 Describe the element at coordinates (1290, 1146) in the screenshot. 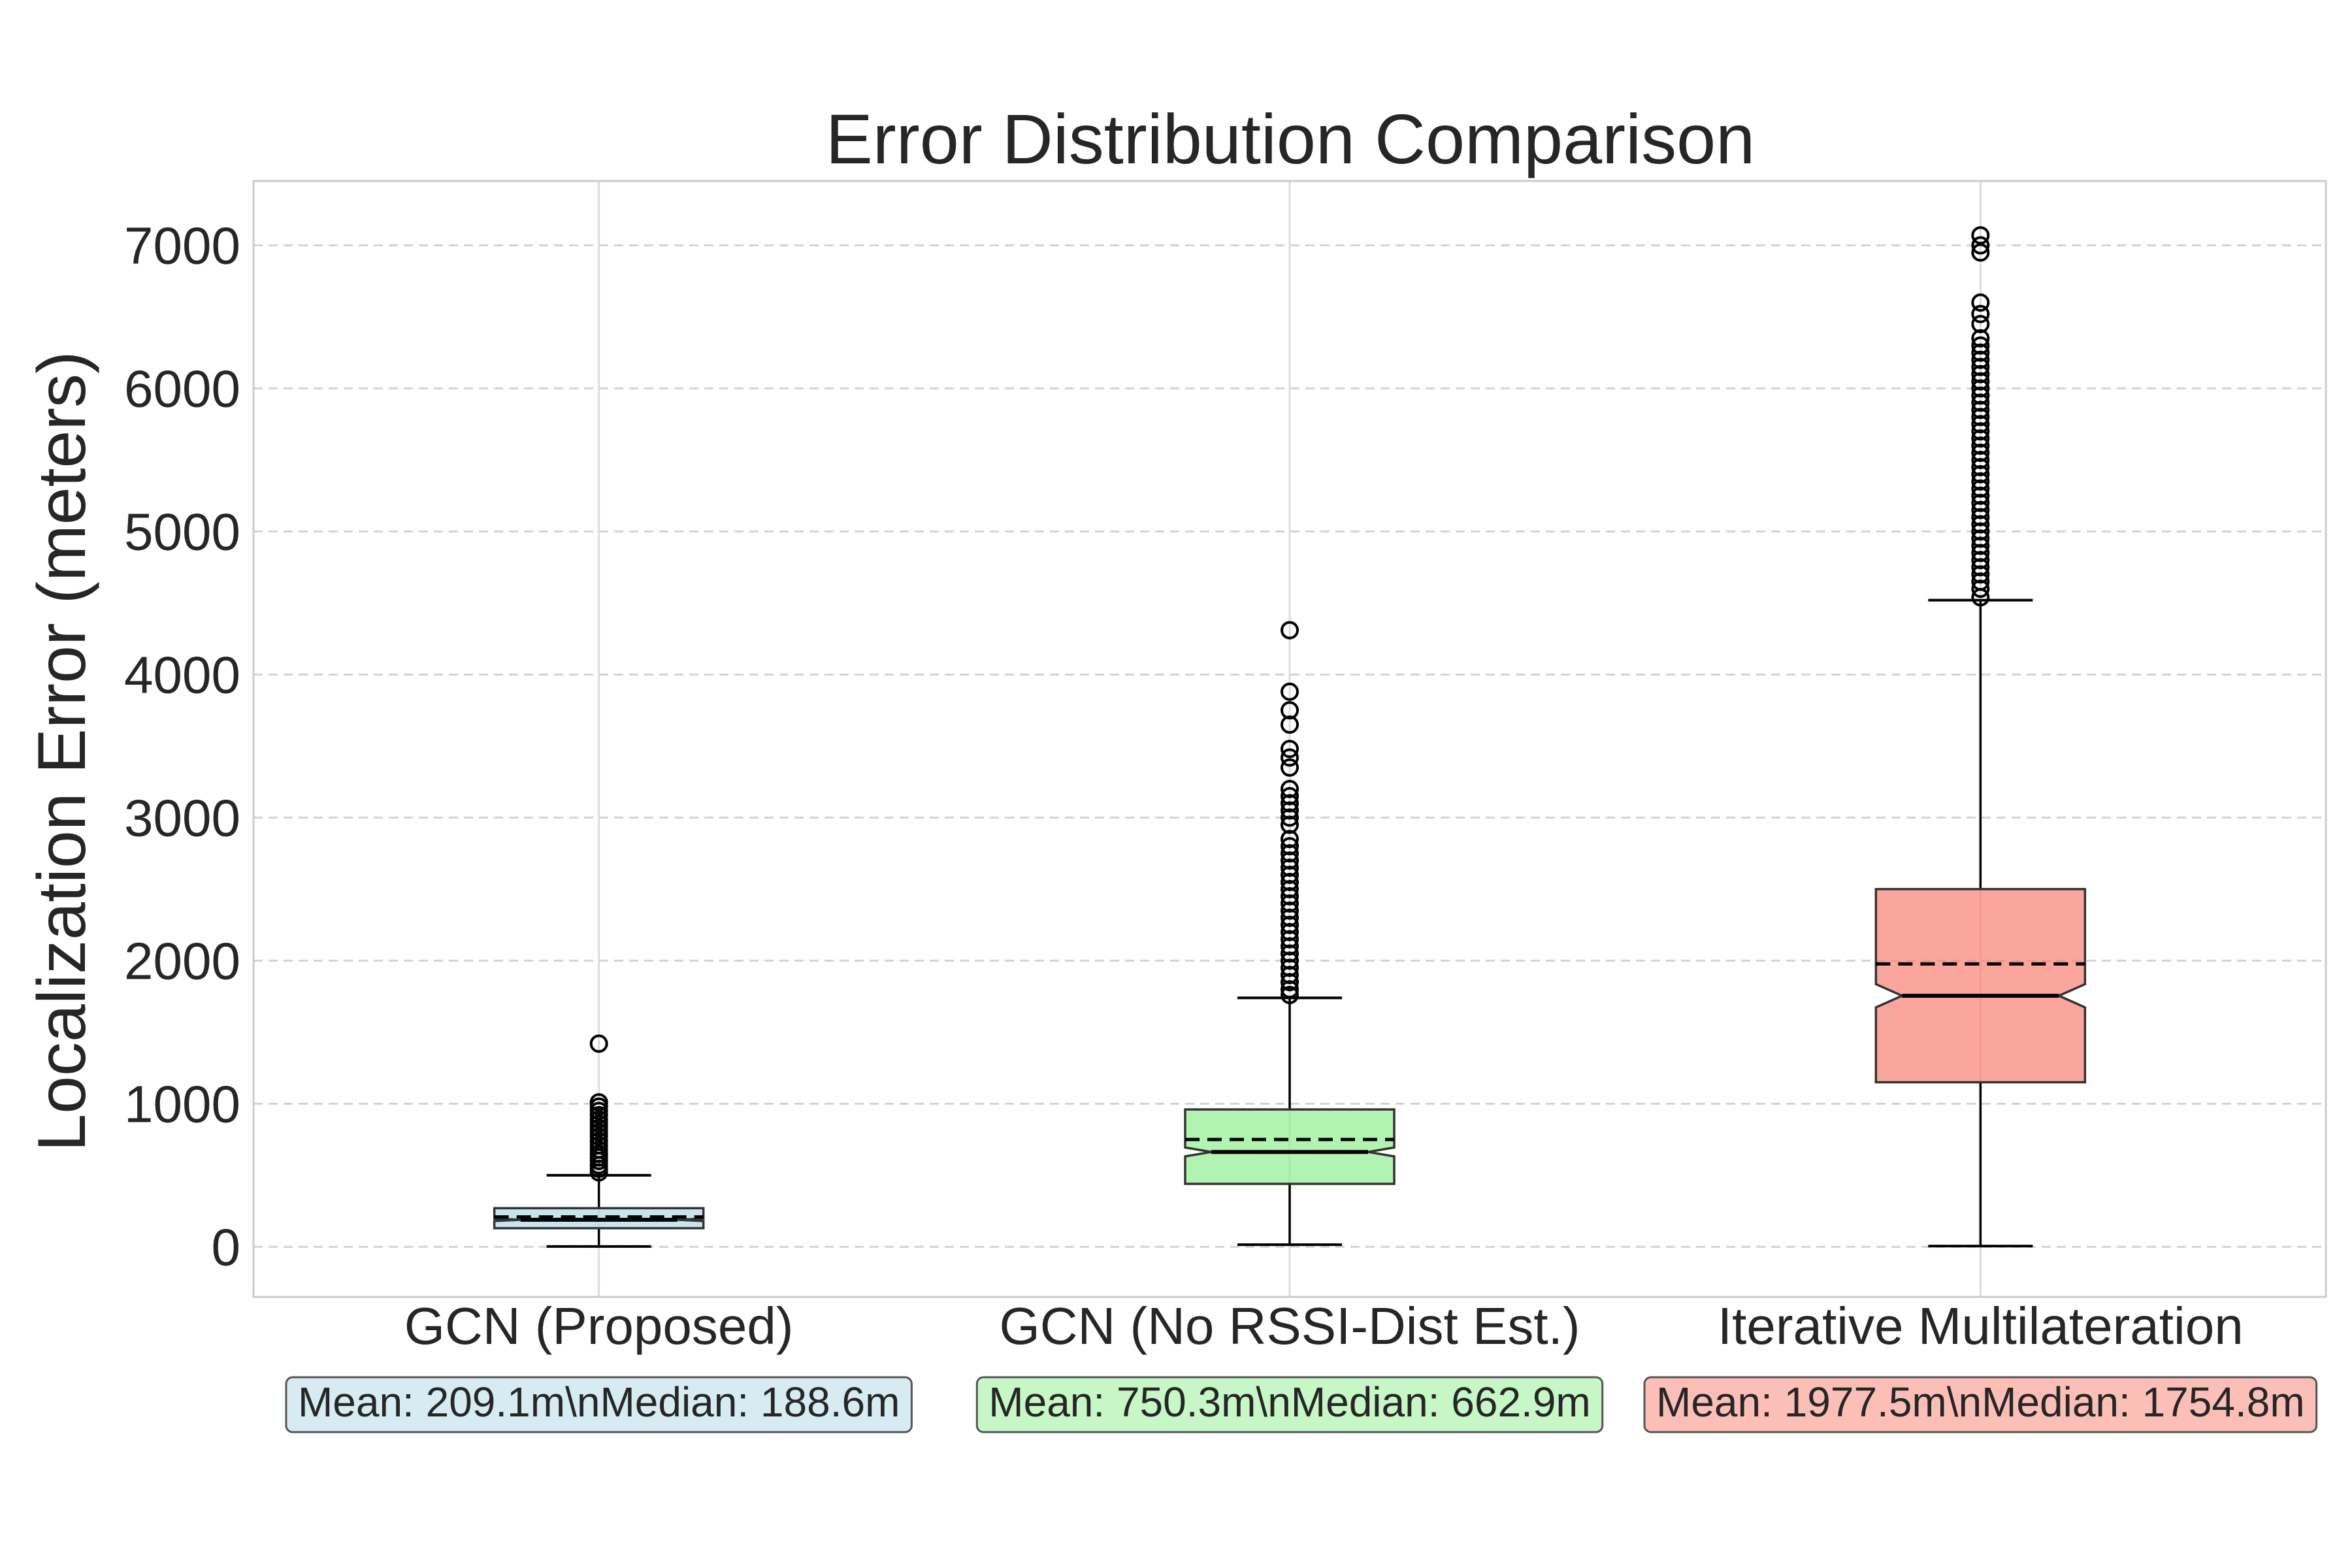

I see `box-gcn-no-rssi-dist-est` at that location.